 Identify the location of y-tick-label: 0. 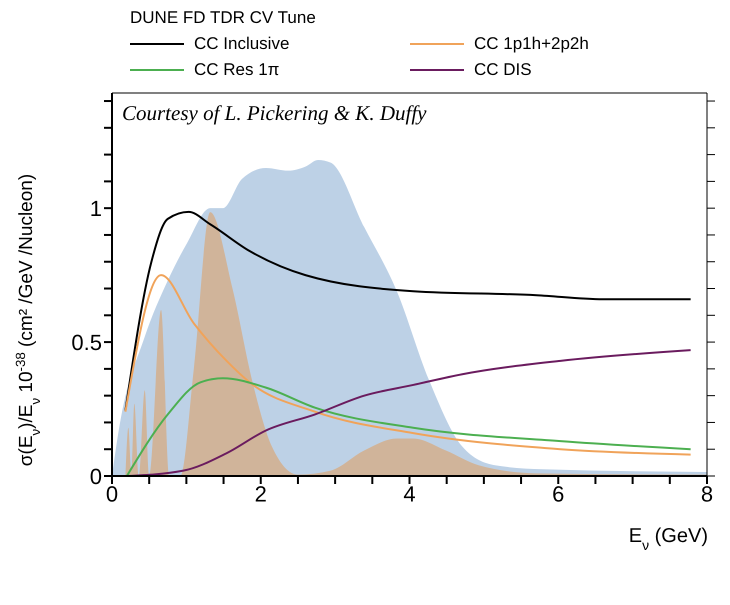
(96, 476).